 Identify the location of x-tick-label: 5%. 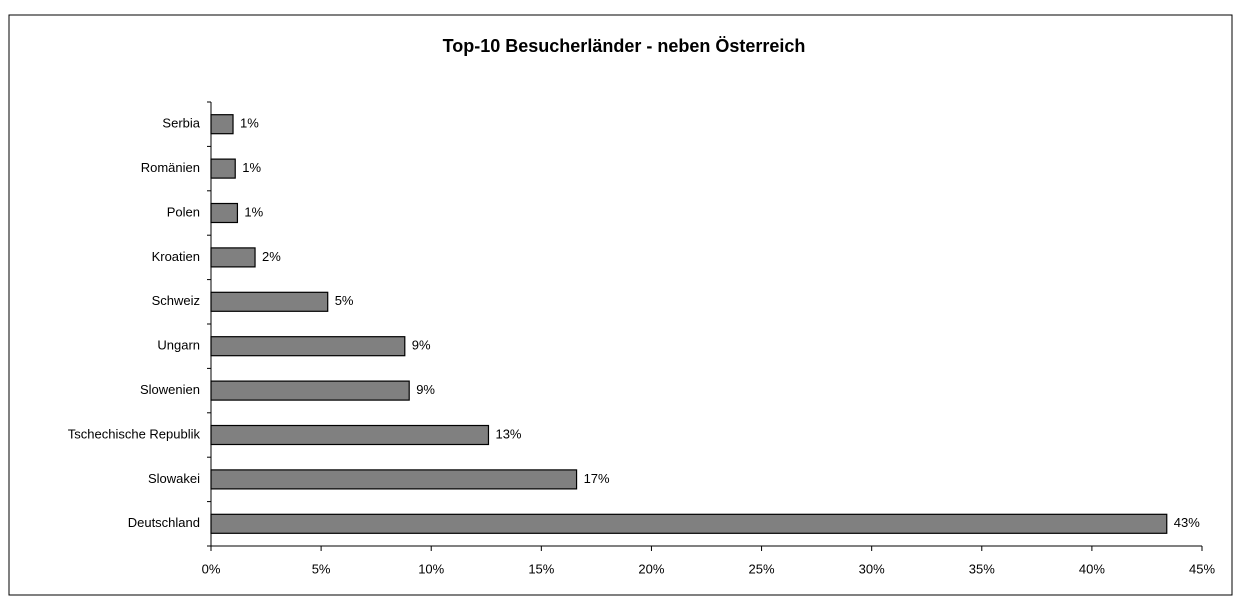
(321, 568).